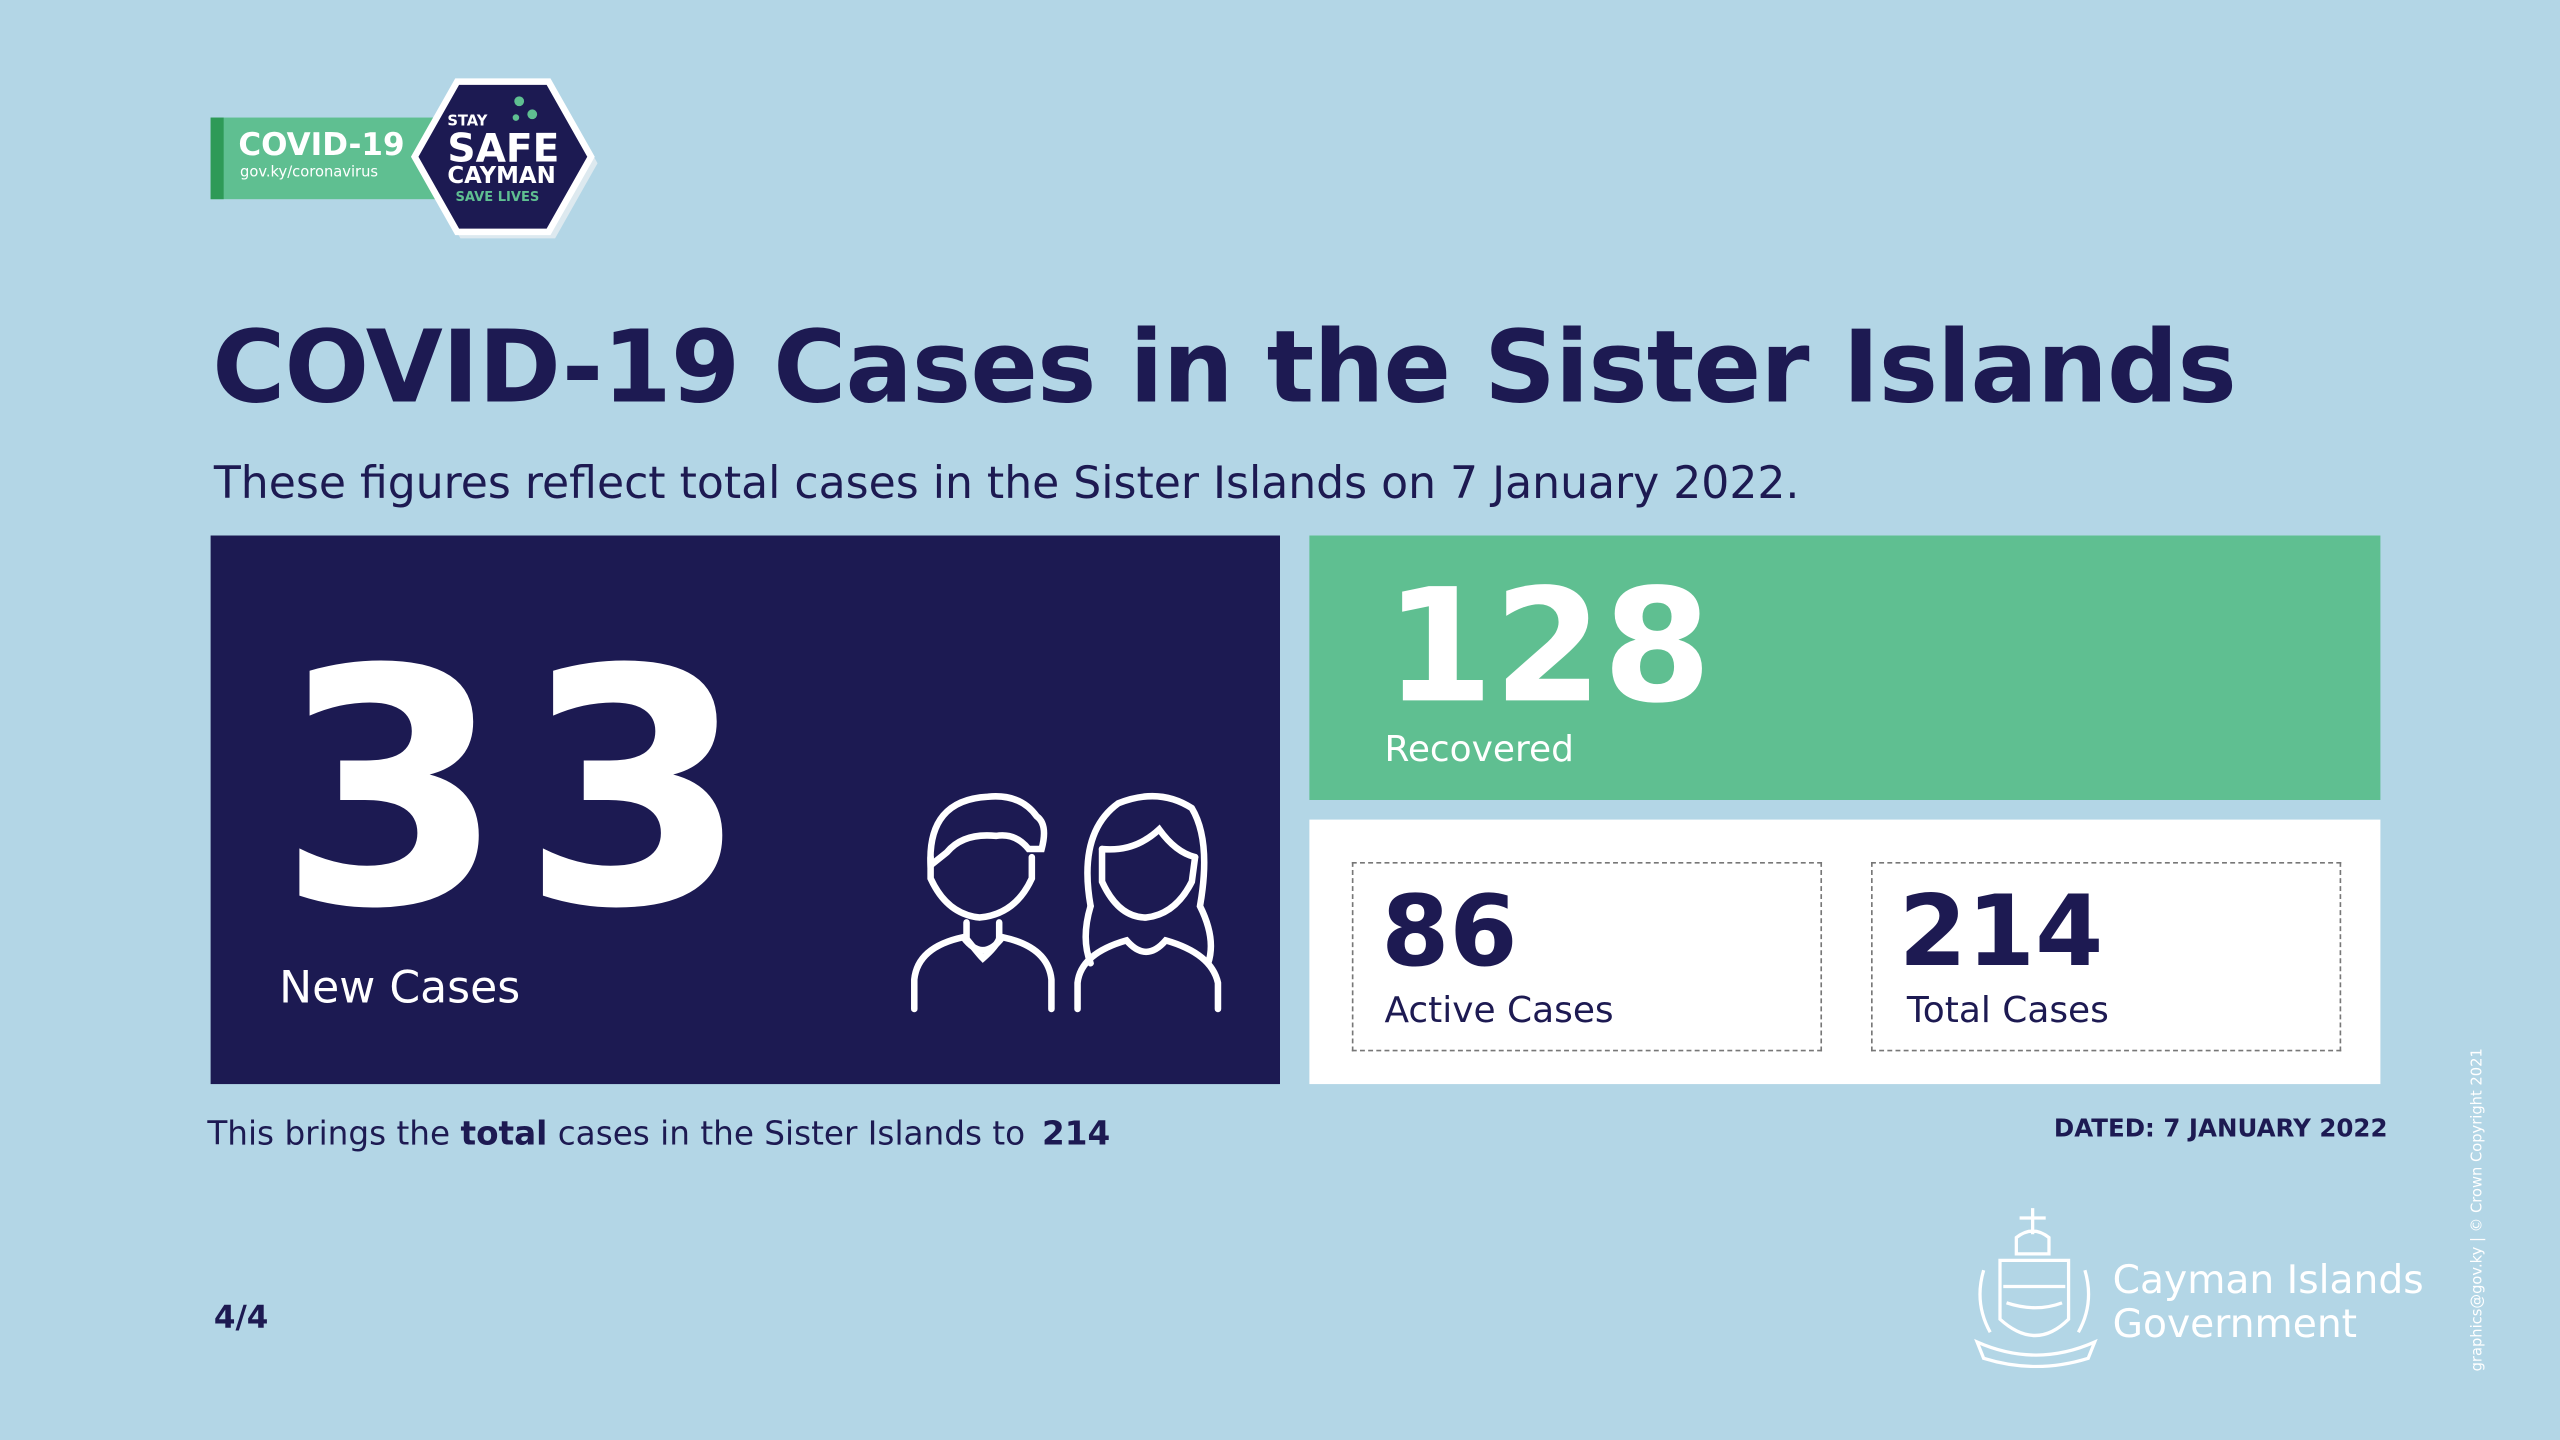 The image size is (2560, 1440). I want to click on active-value: 86, so click(1449, 932).